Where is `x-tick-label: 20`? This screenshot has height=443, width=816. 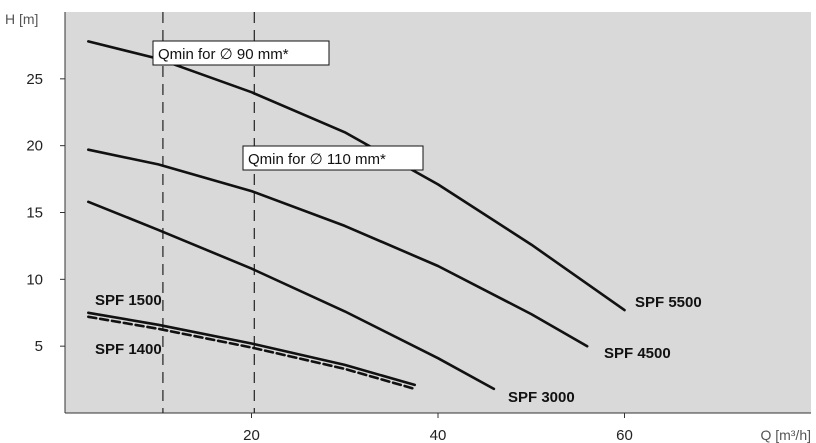
x-tick-label: 20 is located at coordinates (251, 435).